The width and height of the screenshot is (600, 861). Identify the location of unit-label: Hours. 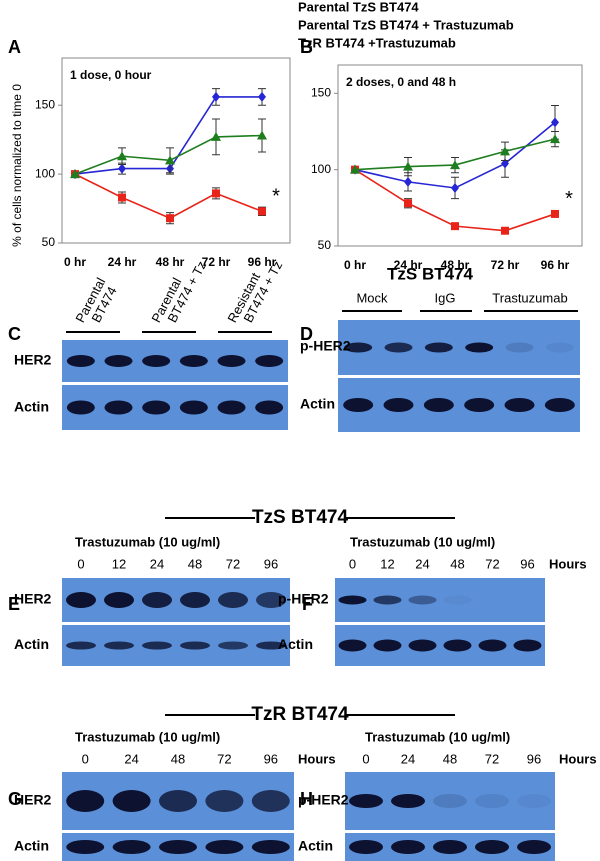
(317, 758).